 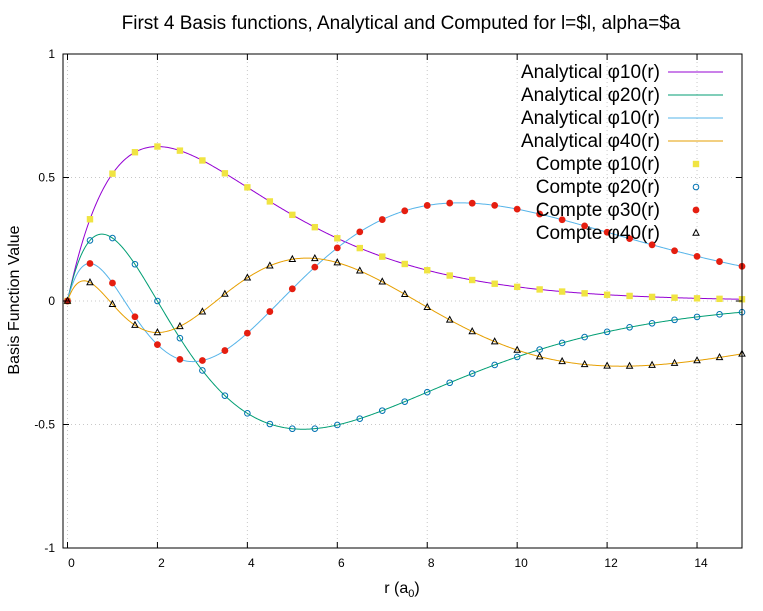 I want to click on x-tick-label: 10, so click(x=521, y=563).